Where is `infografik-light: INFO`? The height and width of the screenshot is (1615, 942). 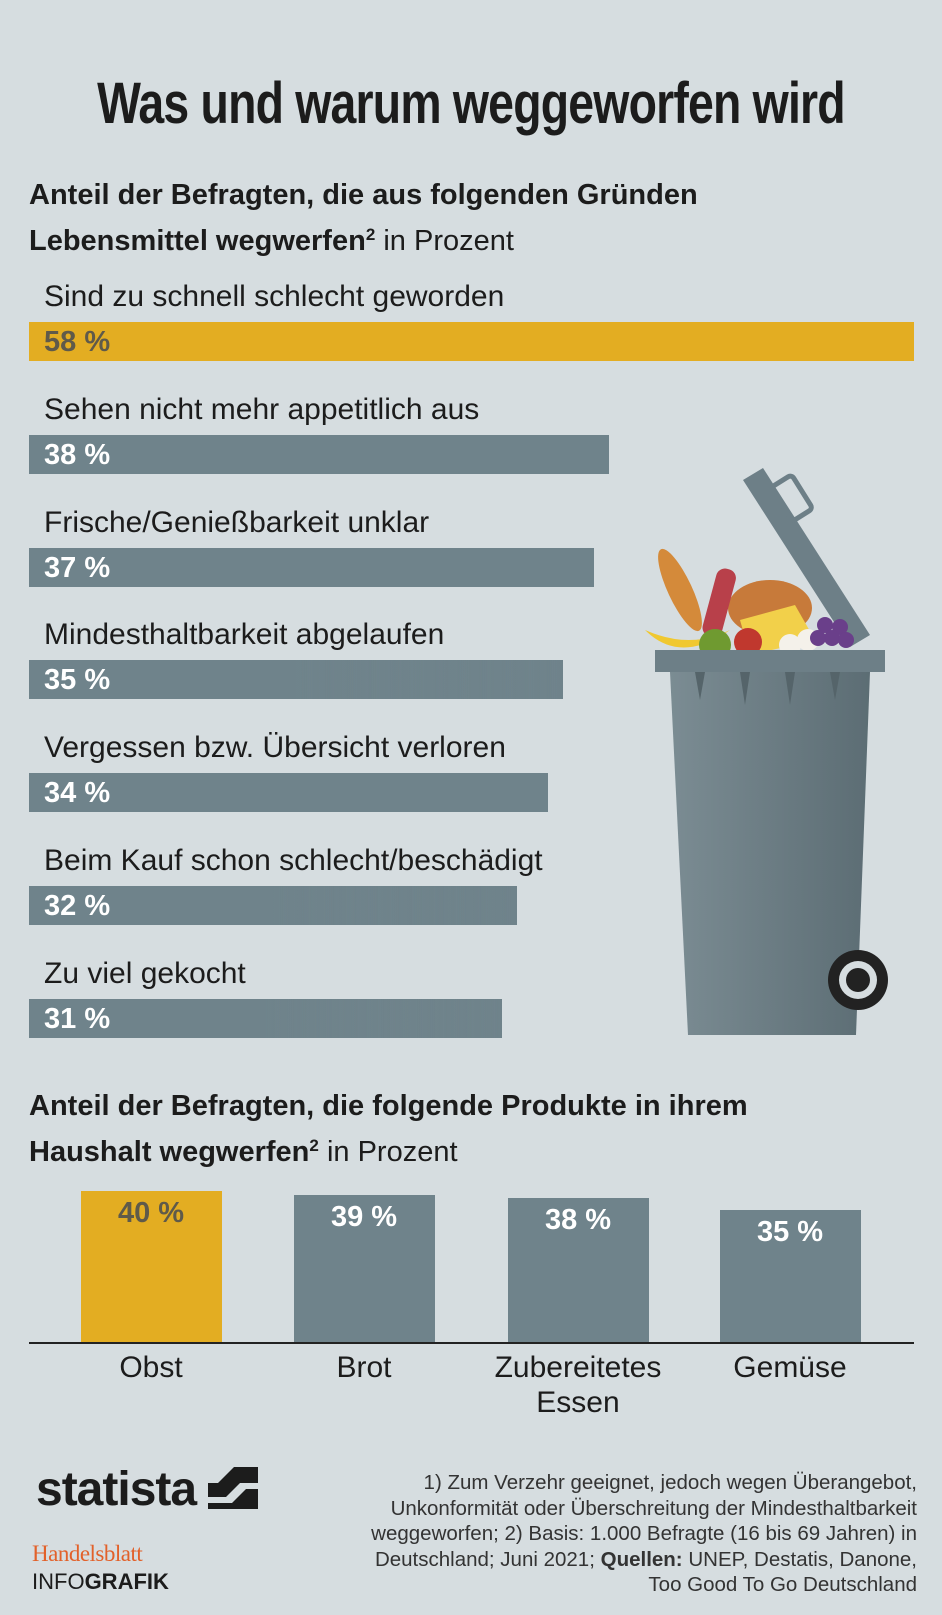 infografik-light: INFO is located at coordinates (58, 1581).